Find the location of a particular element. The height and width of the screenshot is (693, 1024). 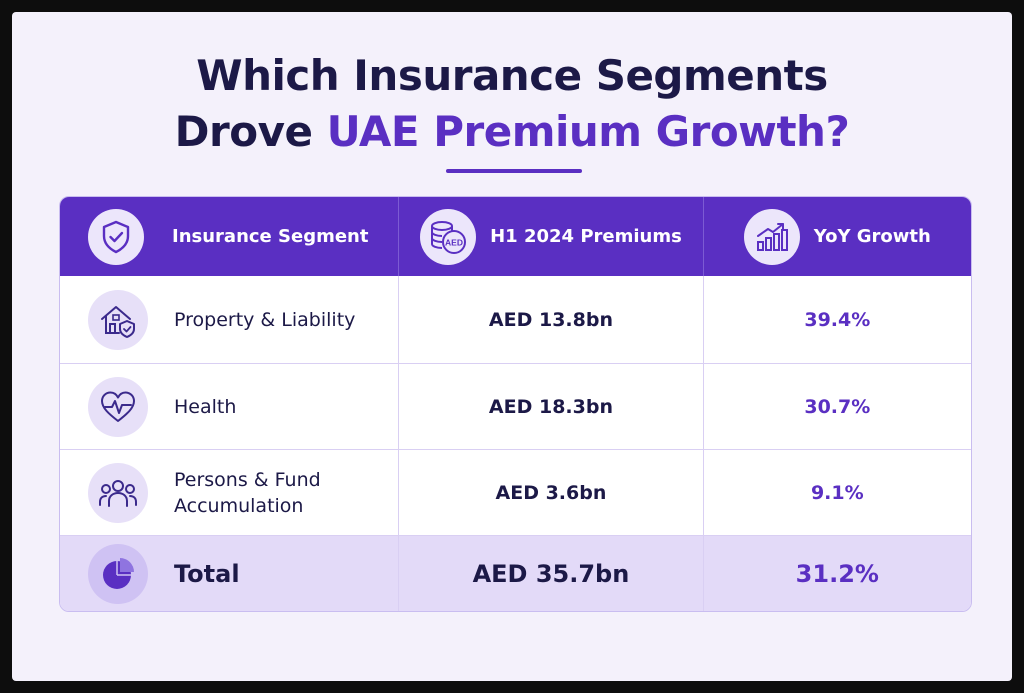

total-growth-cell: 31.2% is located at coordinates (836, 573).